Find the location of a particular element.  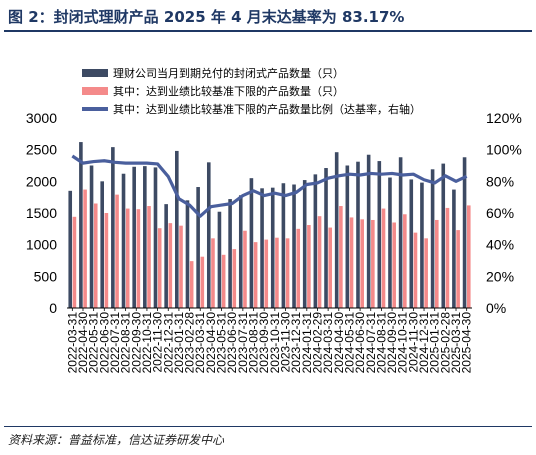

x-tick-label-25: 2024-03-31 is located at coordinates (328, 343).